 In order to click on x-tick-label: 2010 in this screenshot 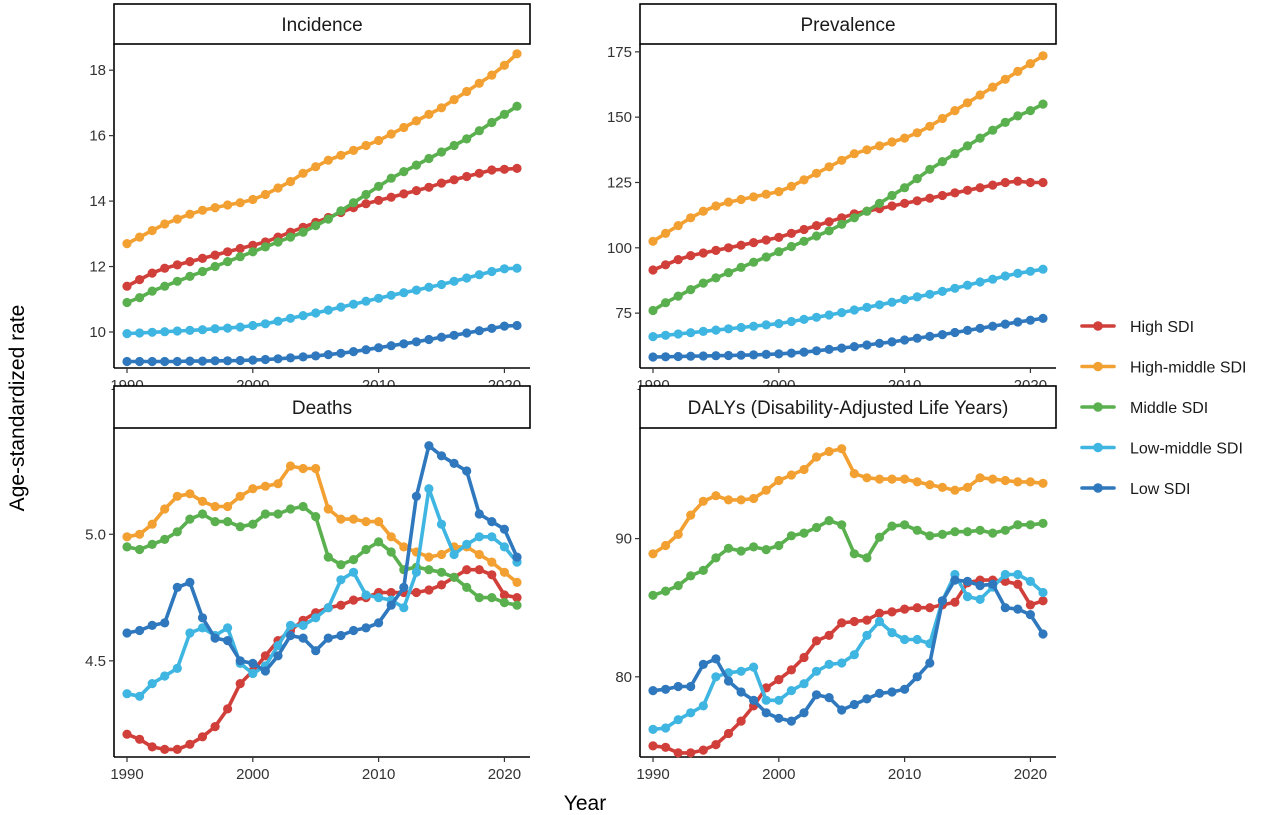, I will do `click(904, 774)`.